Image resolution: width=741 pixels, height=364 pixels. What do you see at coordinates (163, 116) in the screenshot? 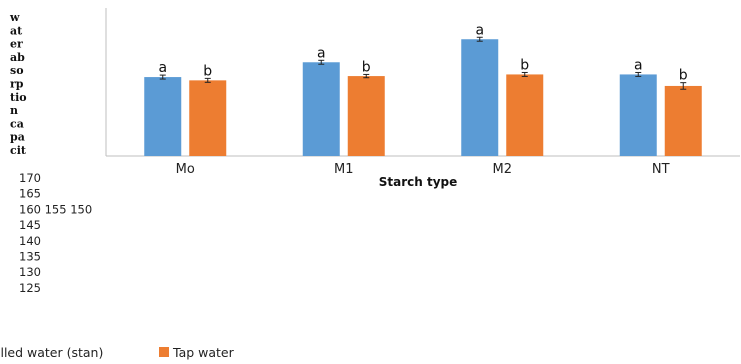
I see `bar-distilled-water-mo` at bounding box center [163, 116].